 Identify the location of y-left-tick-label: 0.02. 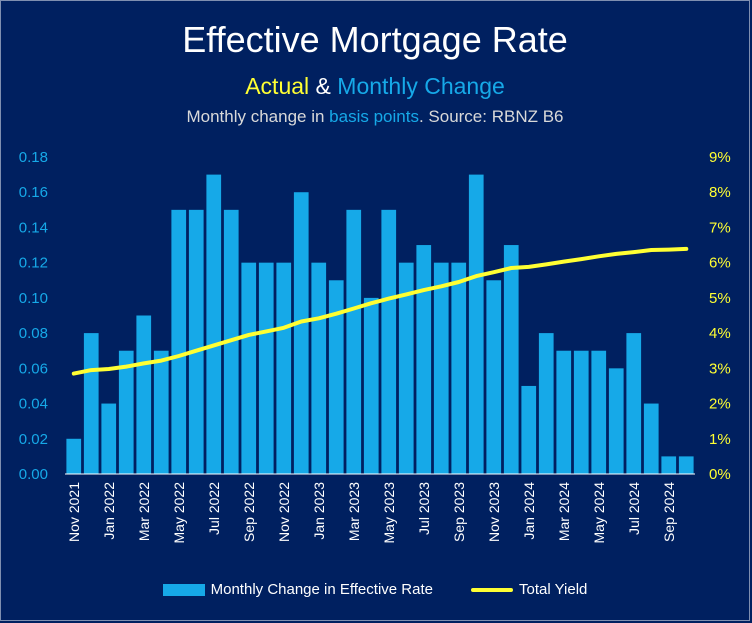
(33, 439).